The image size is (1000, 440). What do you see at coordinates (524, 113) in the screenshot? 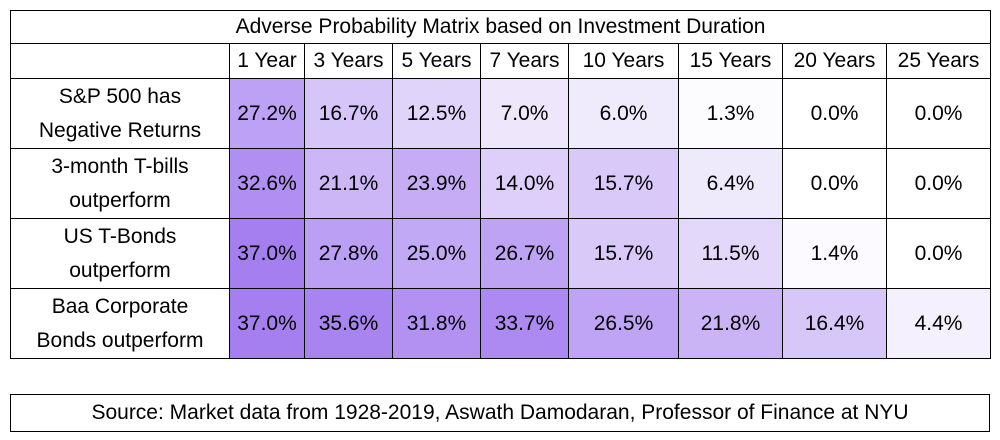
I see `value-cell: 7.0%` at bounding box center [524, 113].